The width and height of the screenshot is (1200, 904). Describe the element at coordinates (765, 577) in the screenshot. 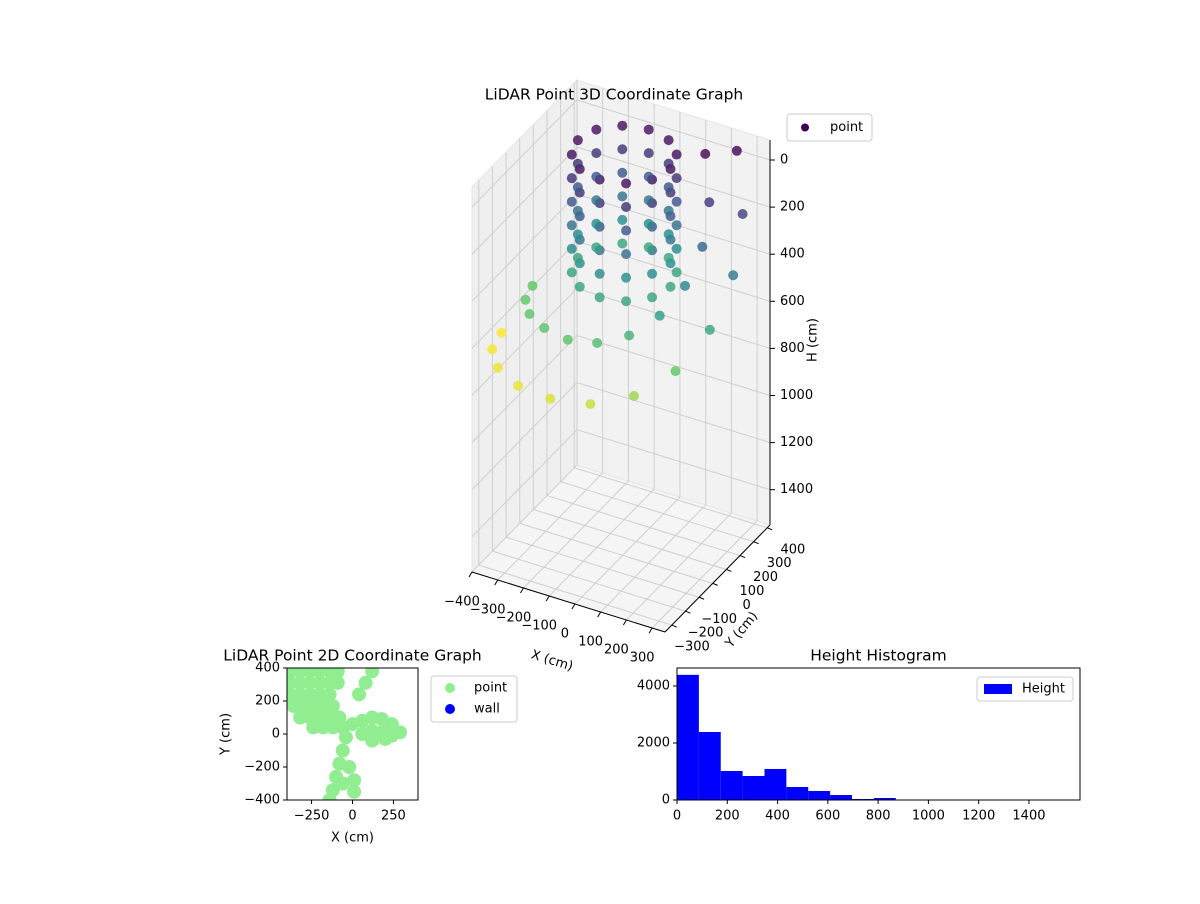

I see `y-tick-label: 200` at that location.